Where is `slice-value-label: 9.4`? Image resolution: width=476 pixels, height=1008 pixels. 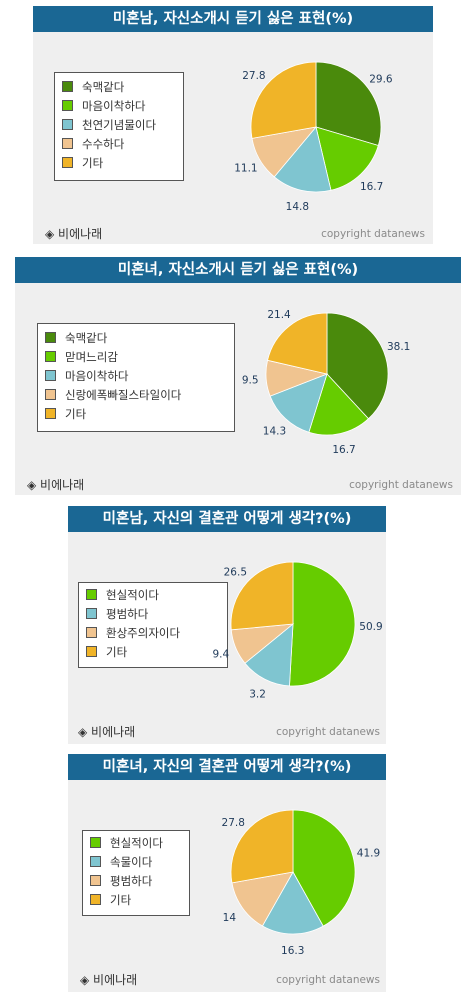 slice-value-label: 9.4 is located at coordinates (220, 655).